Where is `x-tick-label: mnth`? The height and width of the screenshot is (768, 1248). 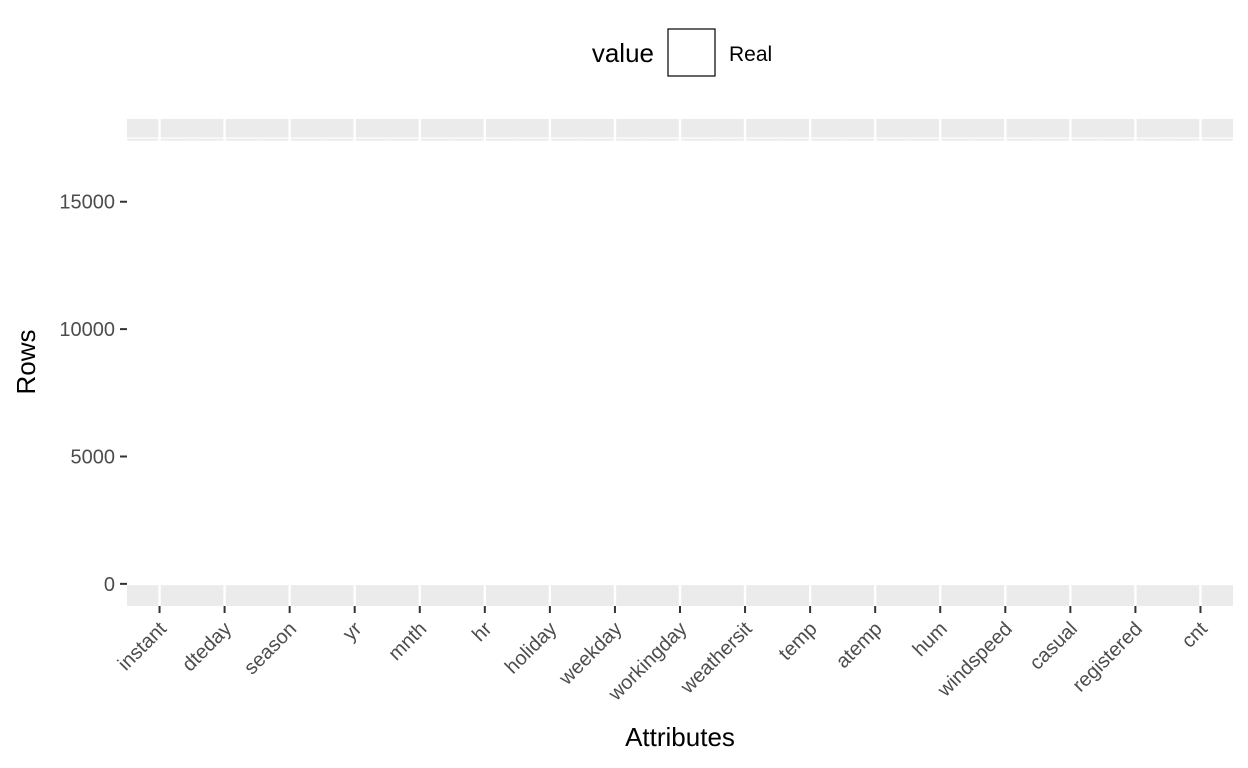
x-tick-label: mnth is located at coordinates (407, 641).